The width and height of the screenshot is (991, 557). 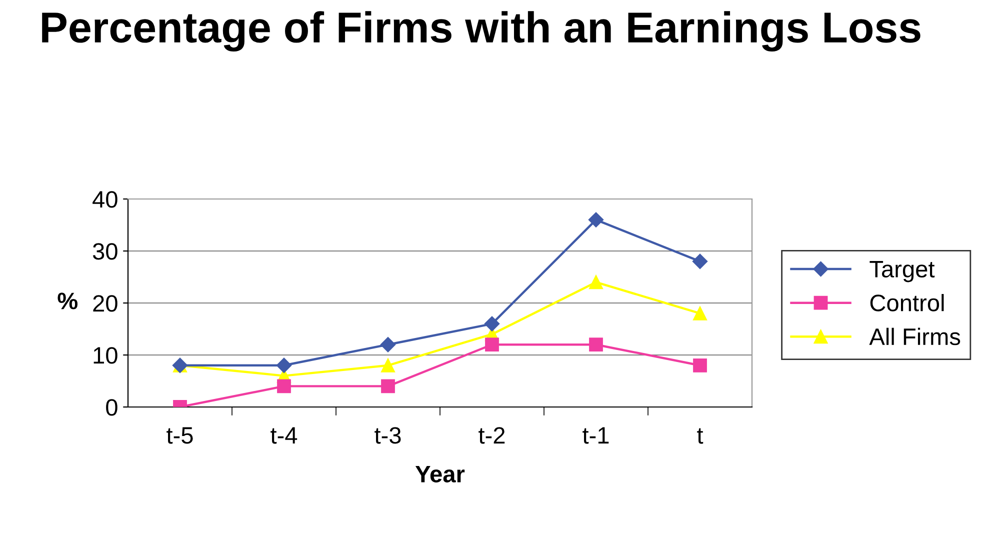 I want to click on y-tick-label: 20, so click(x=105, y=303).